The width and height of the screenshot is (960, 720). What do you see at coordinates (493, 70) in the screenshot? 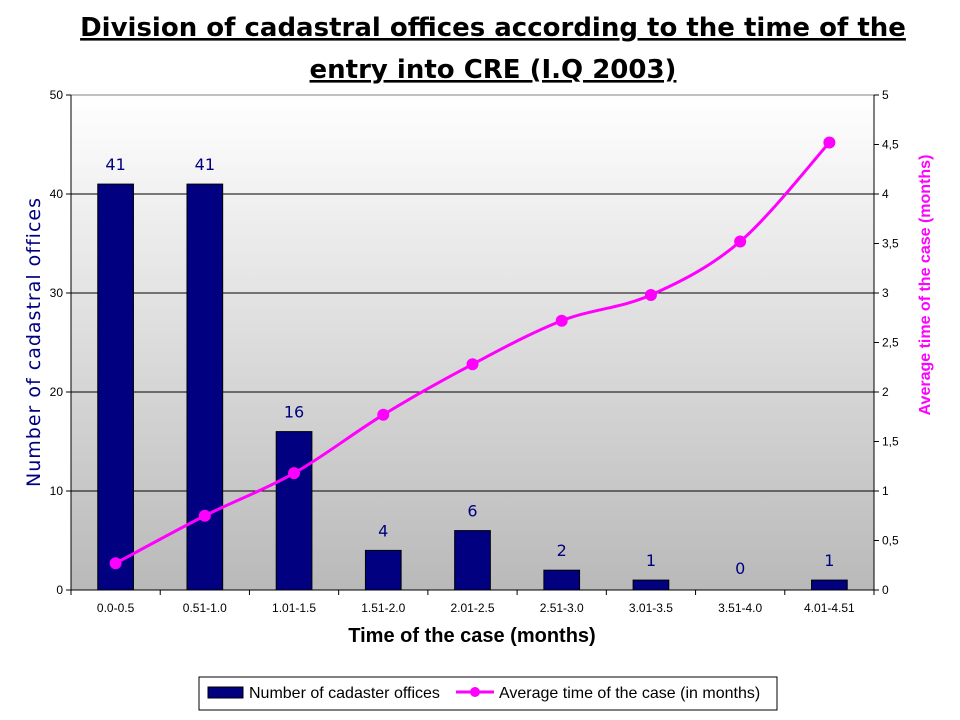
I see `chart-title-line-2: entry into CRE (I.Q 2003)` at bounding box center [493, 70].